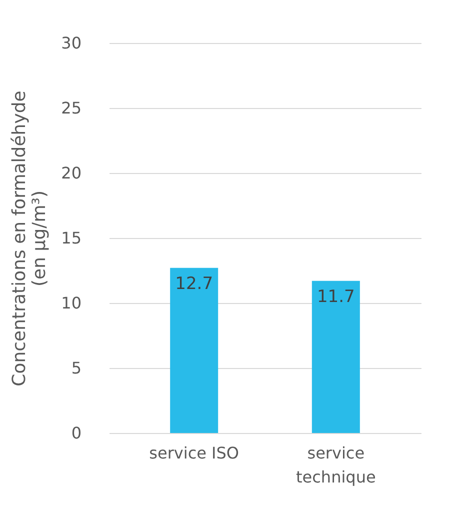  I want to click on data-label: 12.7, so click(194, 284).